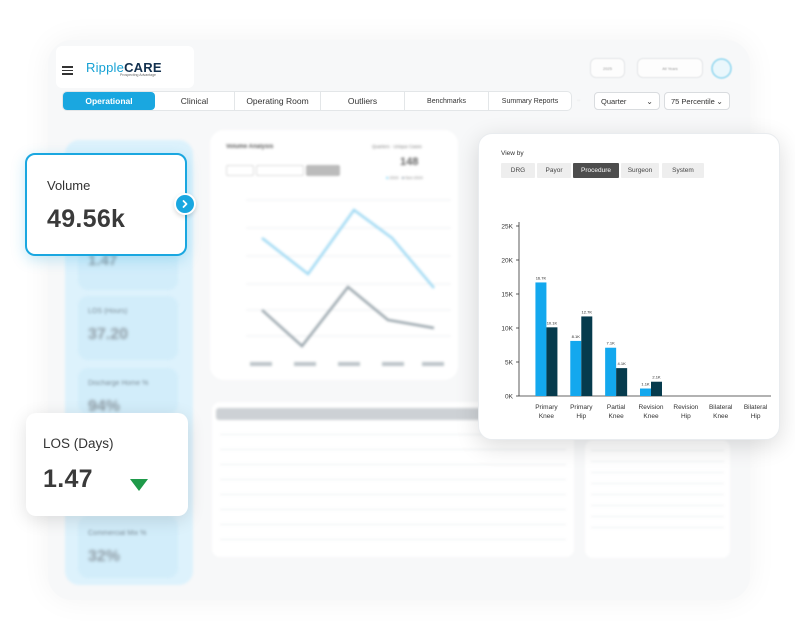 The width and height of the screenshot is (795, 640). Describe the element at coordinates (512, 153) in the screenshot. I see `view-by-label: View by` at that location.